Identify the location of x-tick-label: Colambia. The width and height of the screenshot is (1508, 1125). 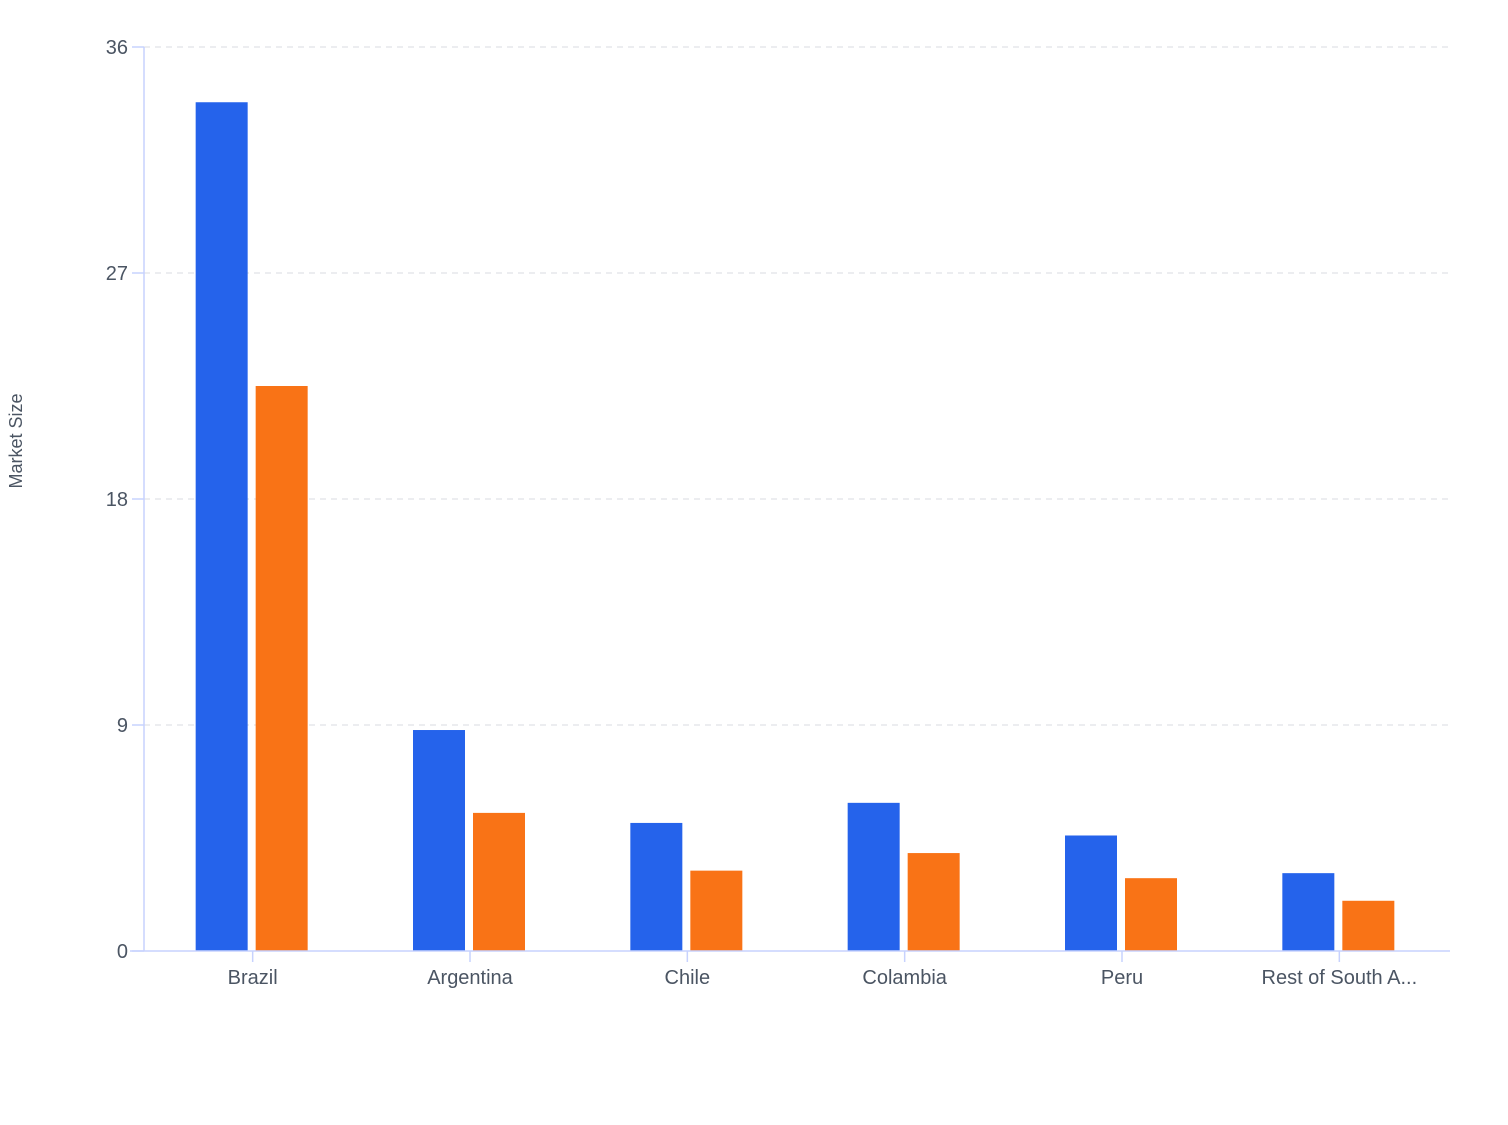
(904, 978).